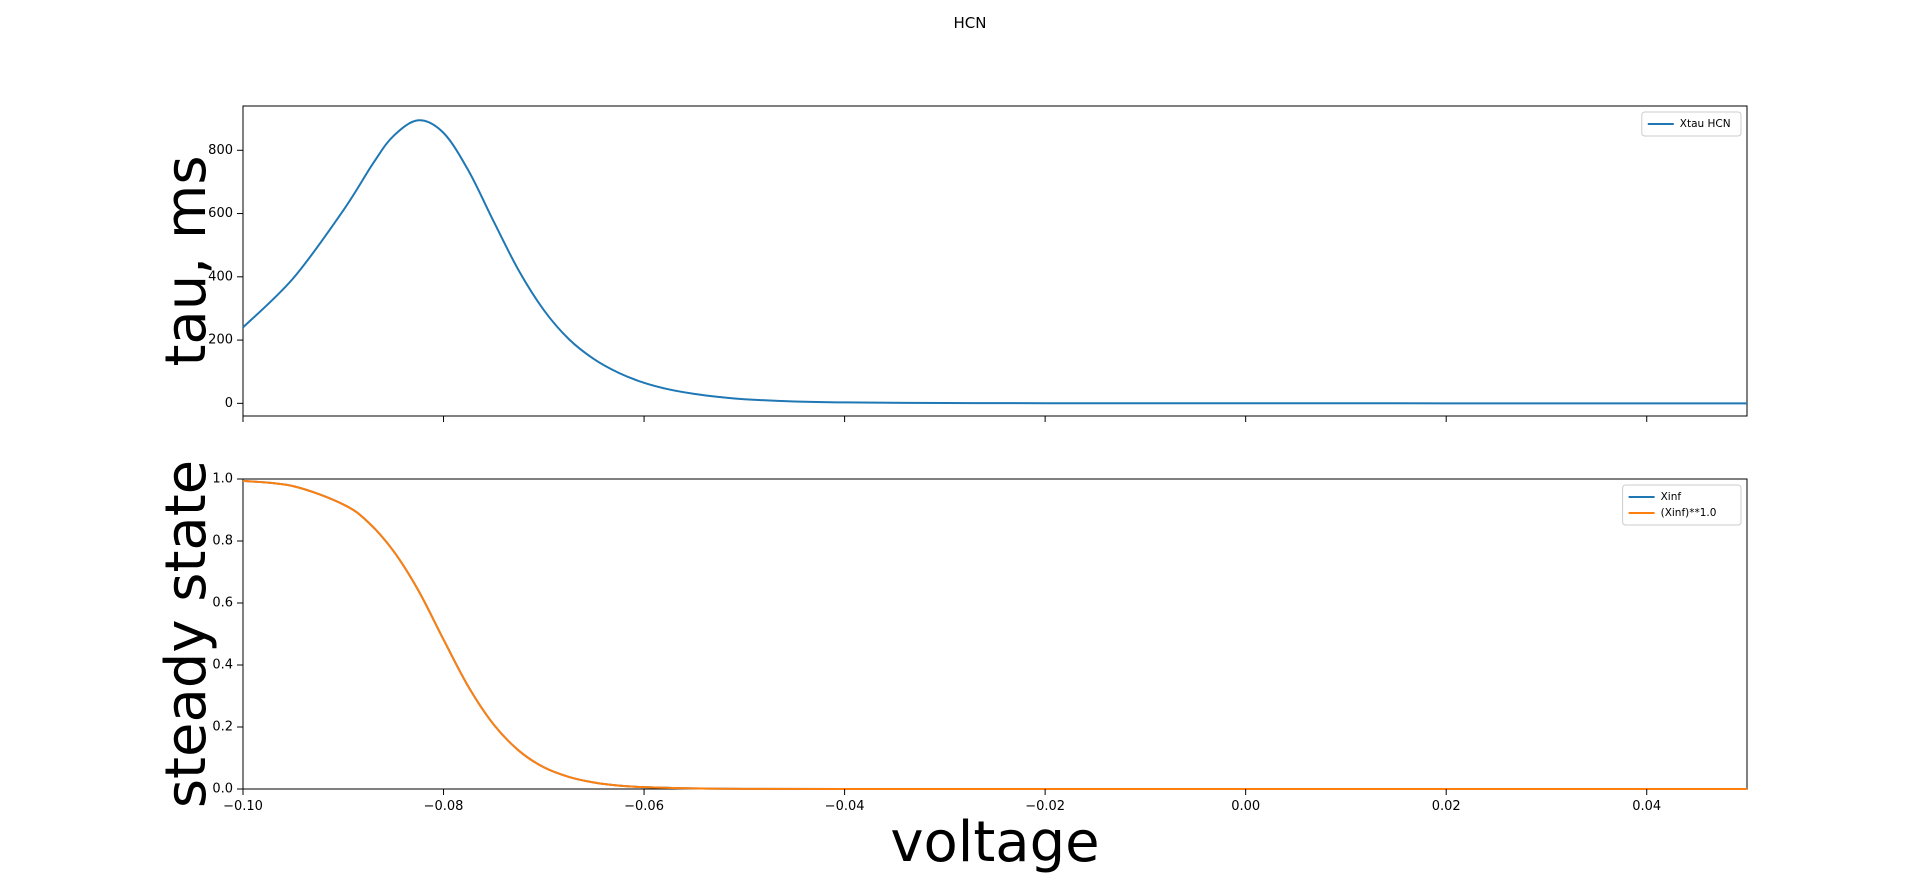 The height and width of the screenshot is (877, 1920). What do you see at coordinates (186, 260) in the screenshot?
I see `tau-ylabel: tau, ms` at bounding box center [186, 260].